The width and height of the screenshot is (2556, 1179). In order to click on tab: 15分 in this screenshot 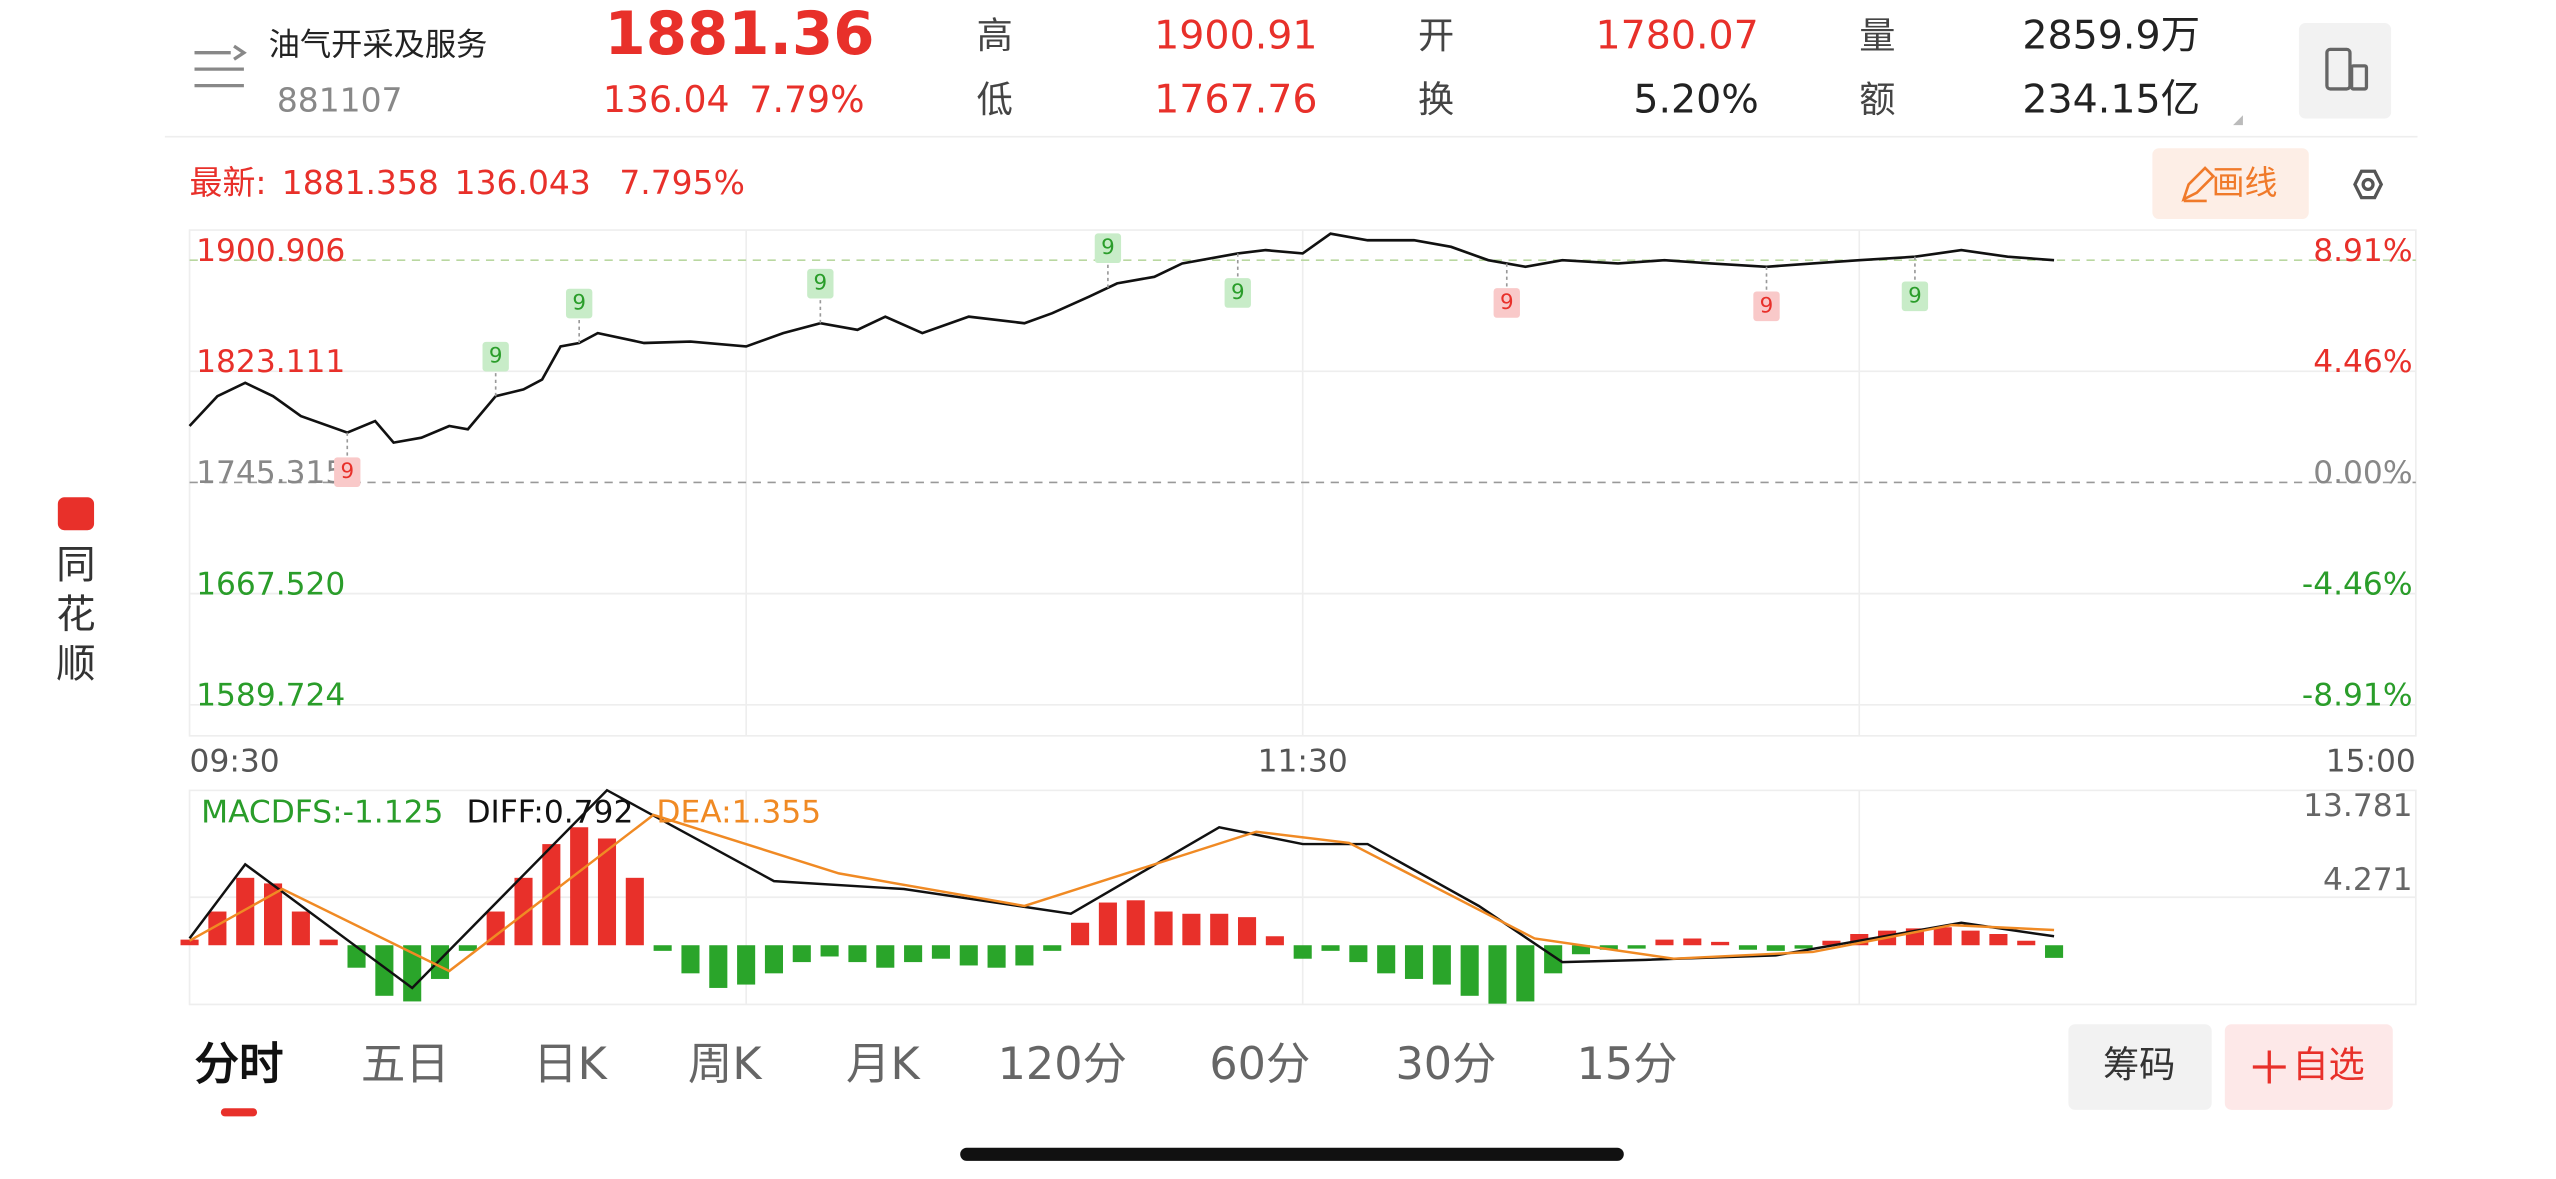, I will do `click(1627, 1064)`.